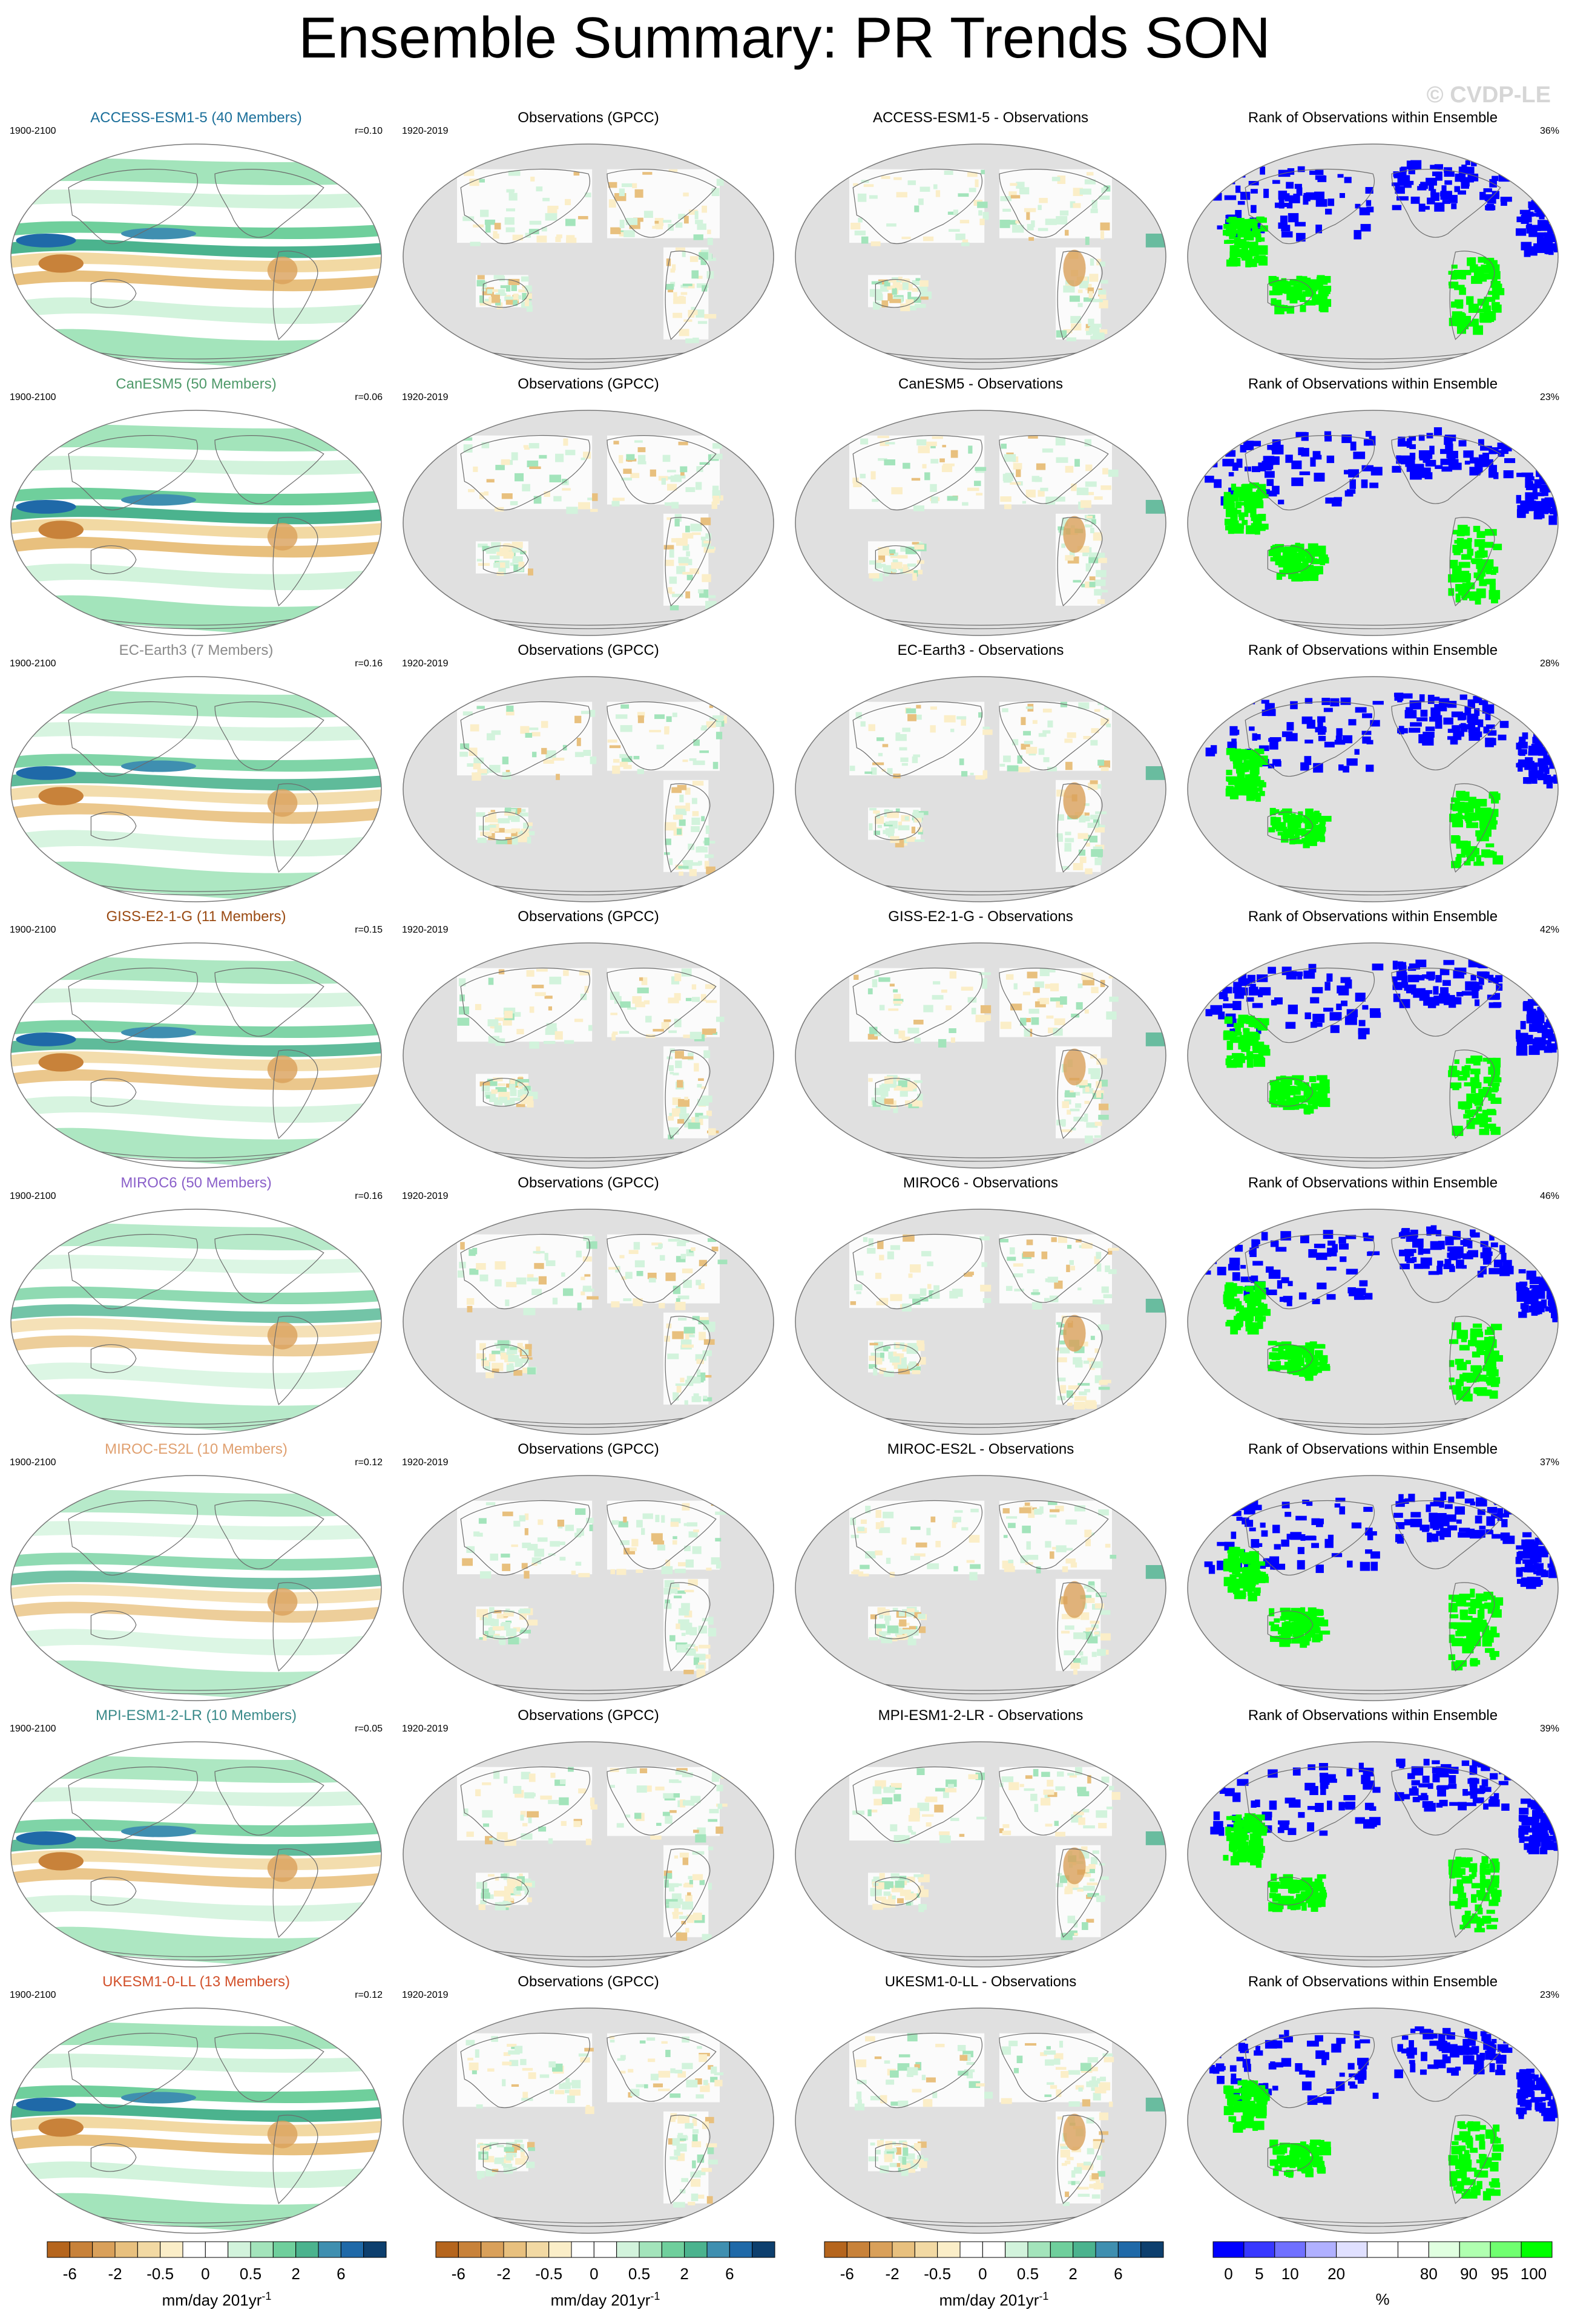  I want to click on correlation-label: r=0.10, so click(369, 131).